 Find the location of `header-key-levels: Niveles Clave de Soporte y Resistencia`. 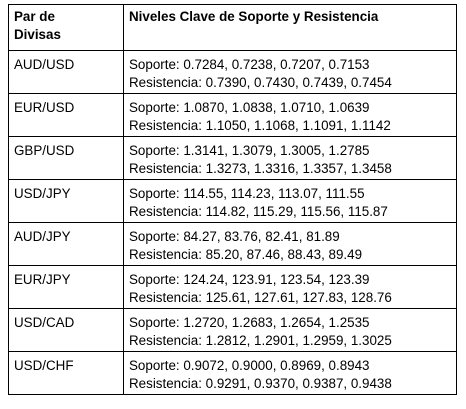

header-key-levels: Niveles Clave de Soporte y Resistencia is located at coordinates (290, 27).